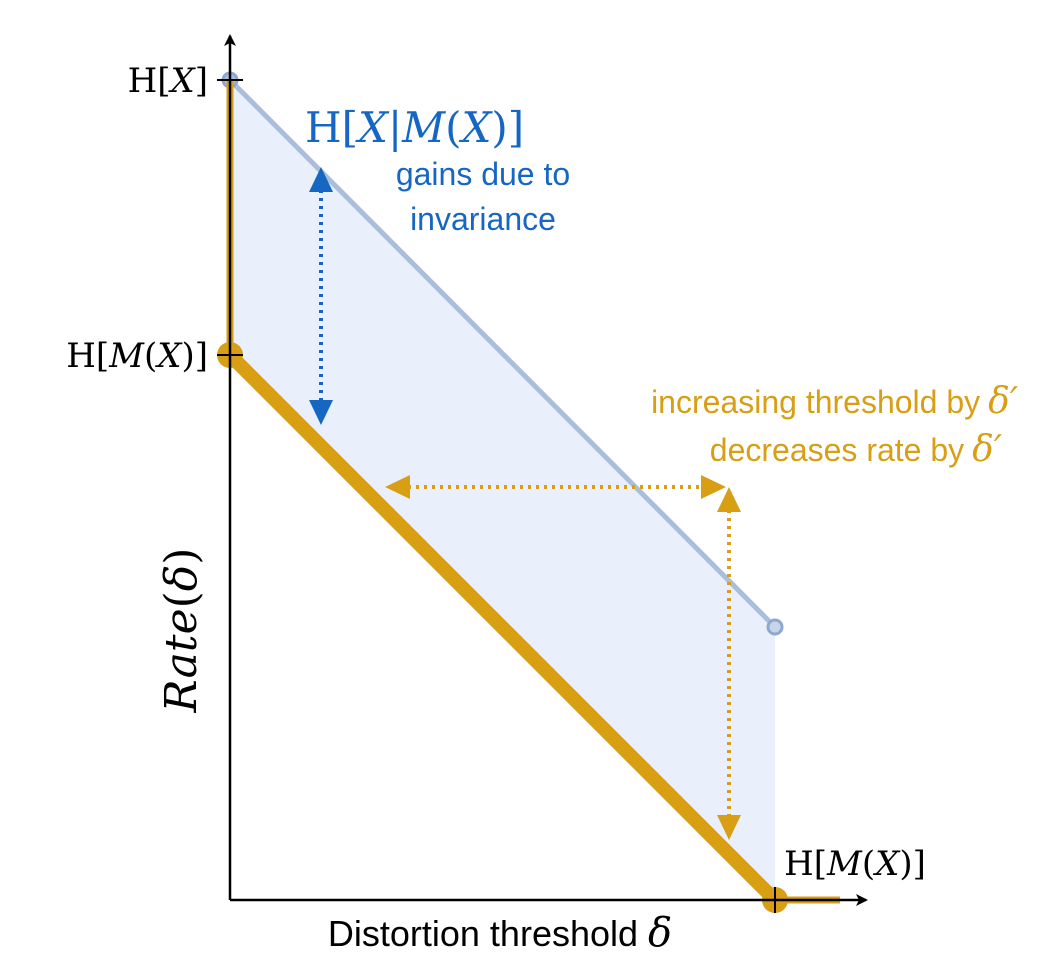  What do you see at coordinates (321, 412) in the screenshot?
I see `blue-gain-arrow-down-head` at bounding box center [321, 412].